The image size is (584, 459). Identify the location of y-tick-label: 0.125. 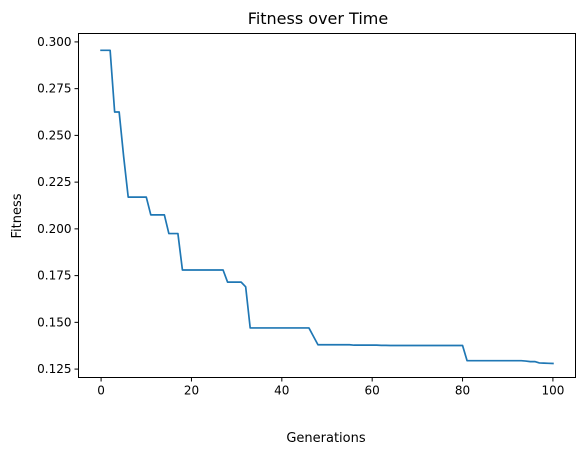
(54, 369).